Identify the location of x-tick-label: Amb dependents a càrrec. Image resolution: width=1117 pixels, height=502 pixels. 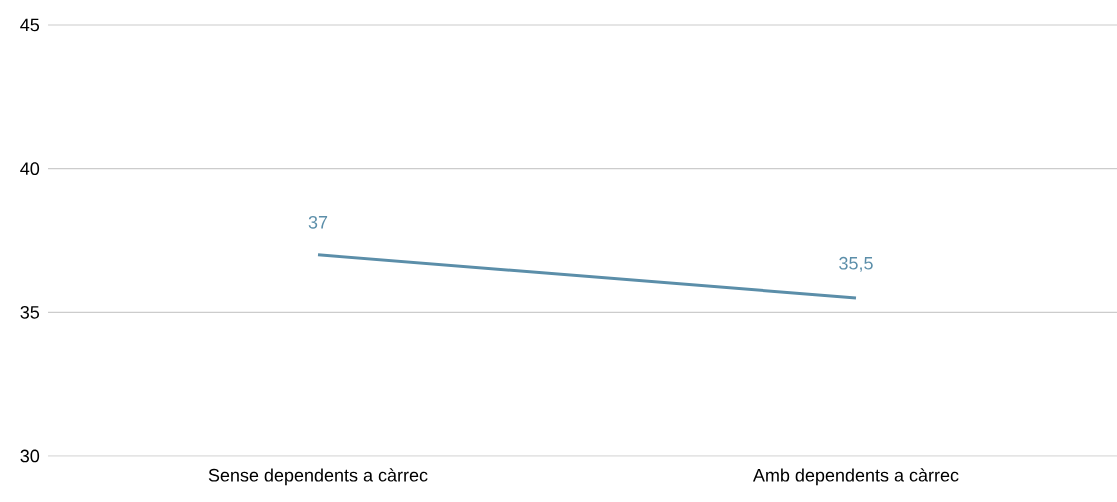
(855, 477).